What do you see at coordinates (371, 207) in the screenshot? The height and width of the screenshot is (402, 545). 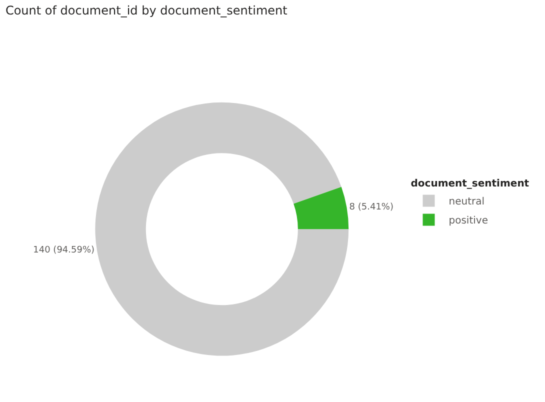 I see `data-label: 8 (5.41%)` at bounding box center [371, 207].